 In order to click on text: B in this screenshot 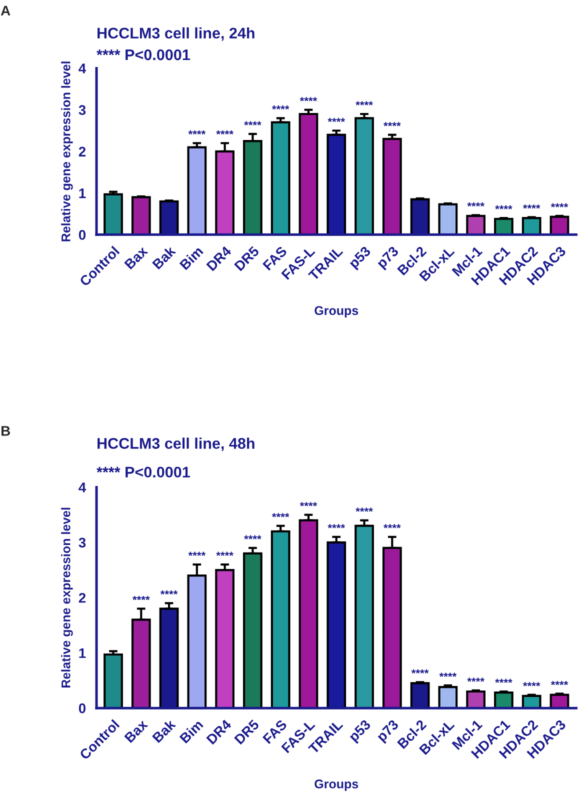, I will do `click(6, 431)`.